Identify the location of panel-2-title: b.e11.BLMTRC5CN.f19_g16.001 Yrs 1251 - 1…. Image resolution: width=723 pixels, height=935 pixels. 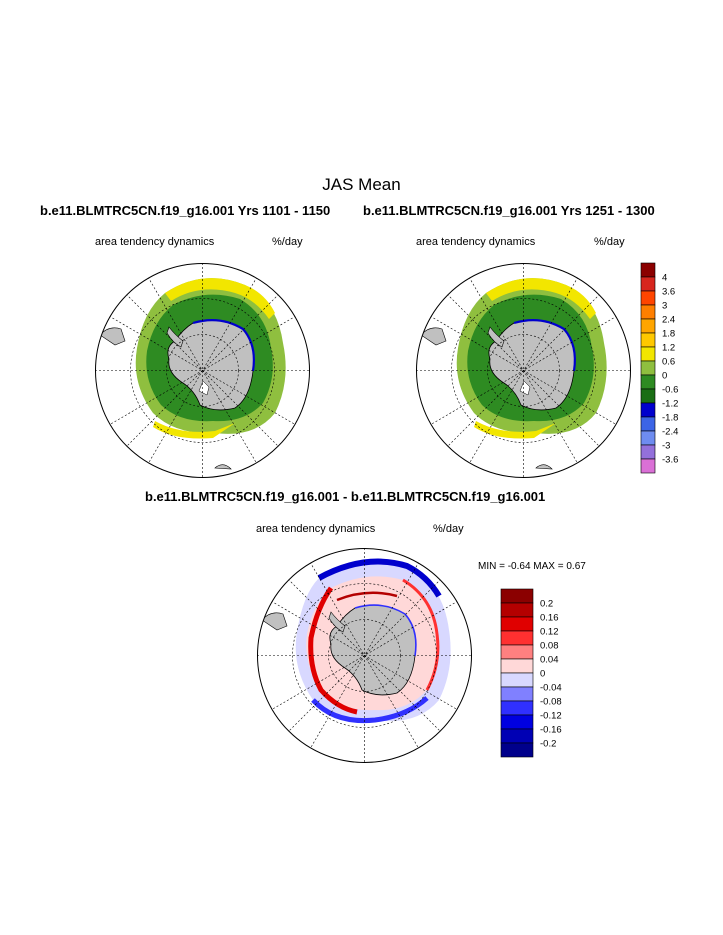
(509, 210).